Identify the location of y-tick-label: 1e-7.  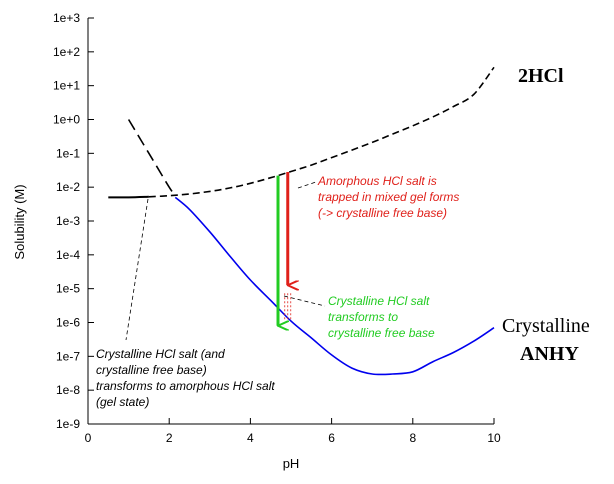
(68, 356).